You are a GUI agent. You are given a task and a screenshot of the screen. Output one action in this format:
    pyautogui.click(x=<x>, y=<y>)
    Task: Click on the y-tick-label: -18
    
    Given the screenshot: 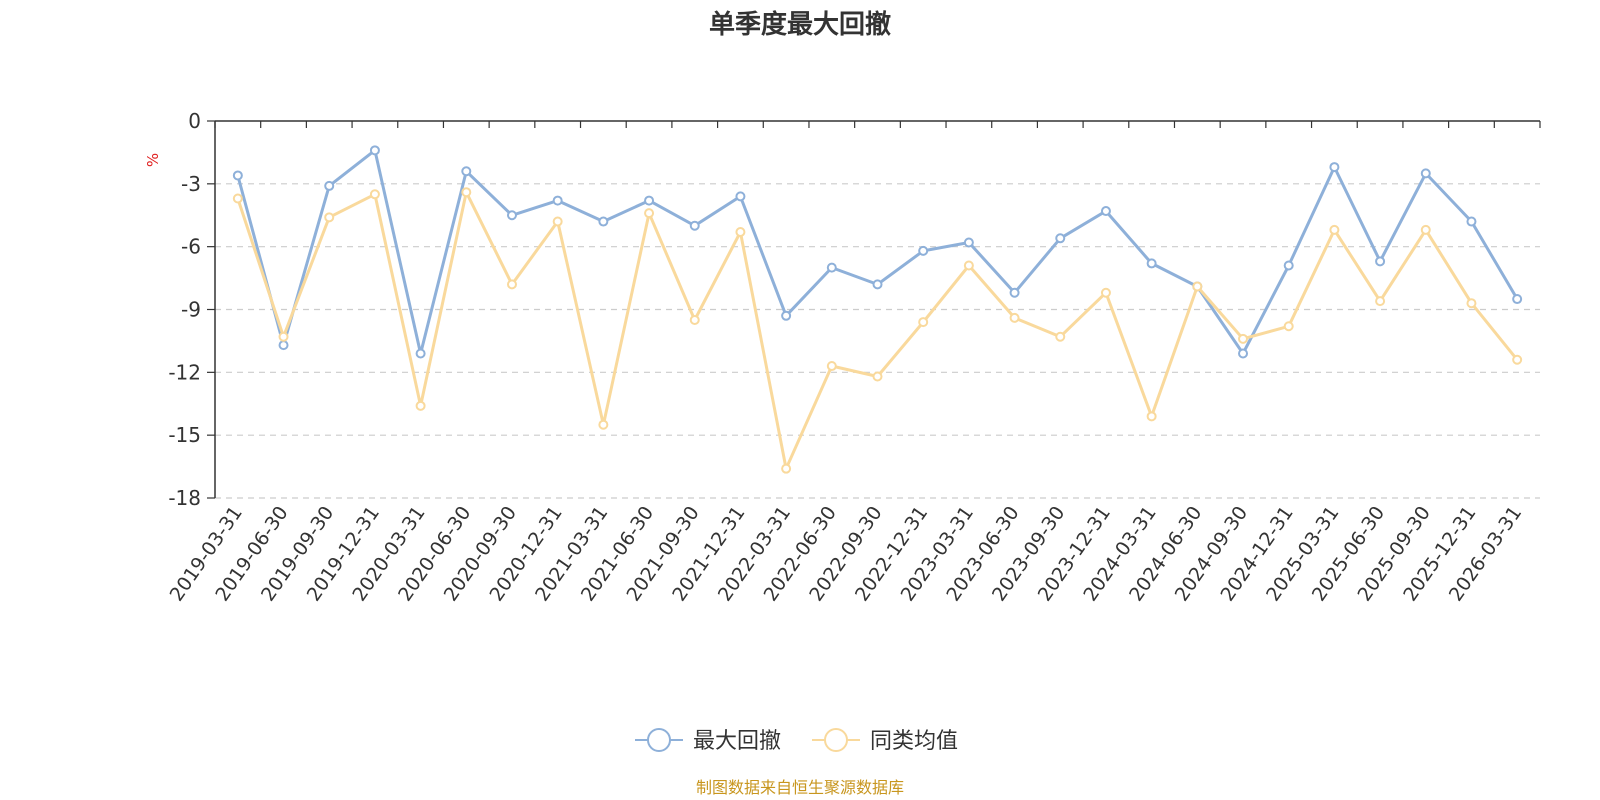 What is the action you would take?
    pyautogui.click(x=184, y=498)
    